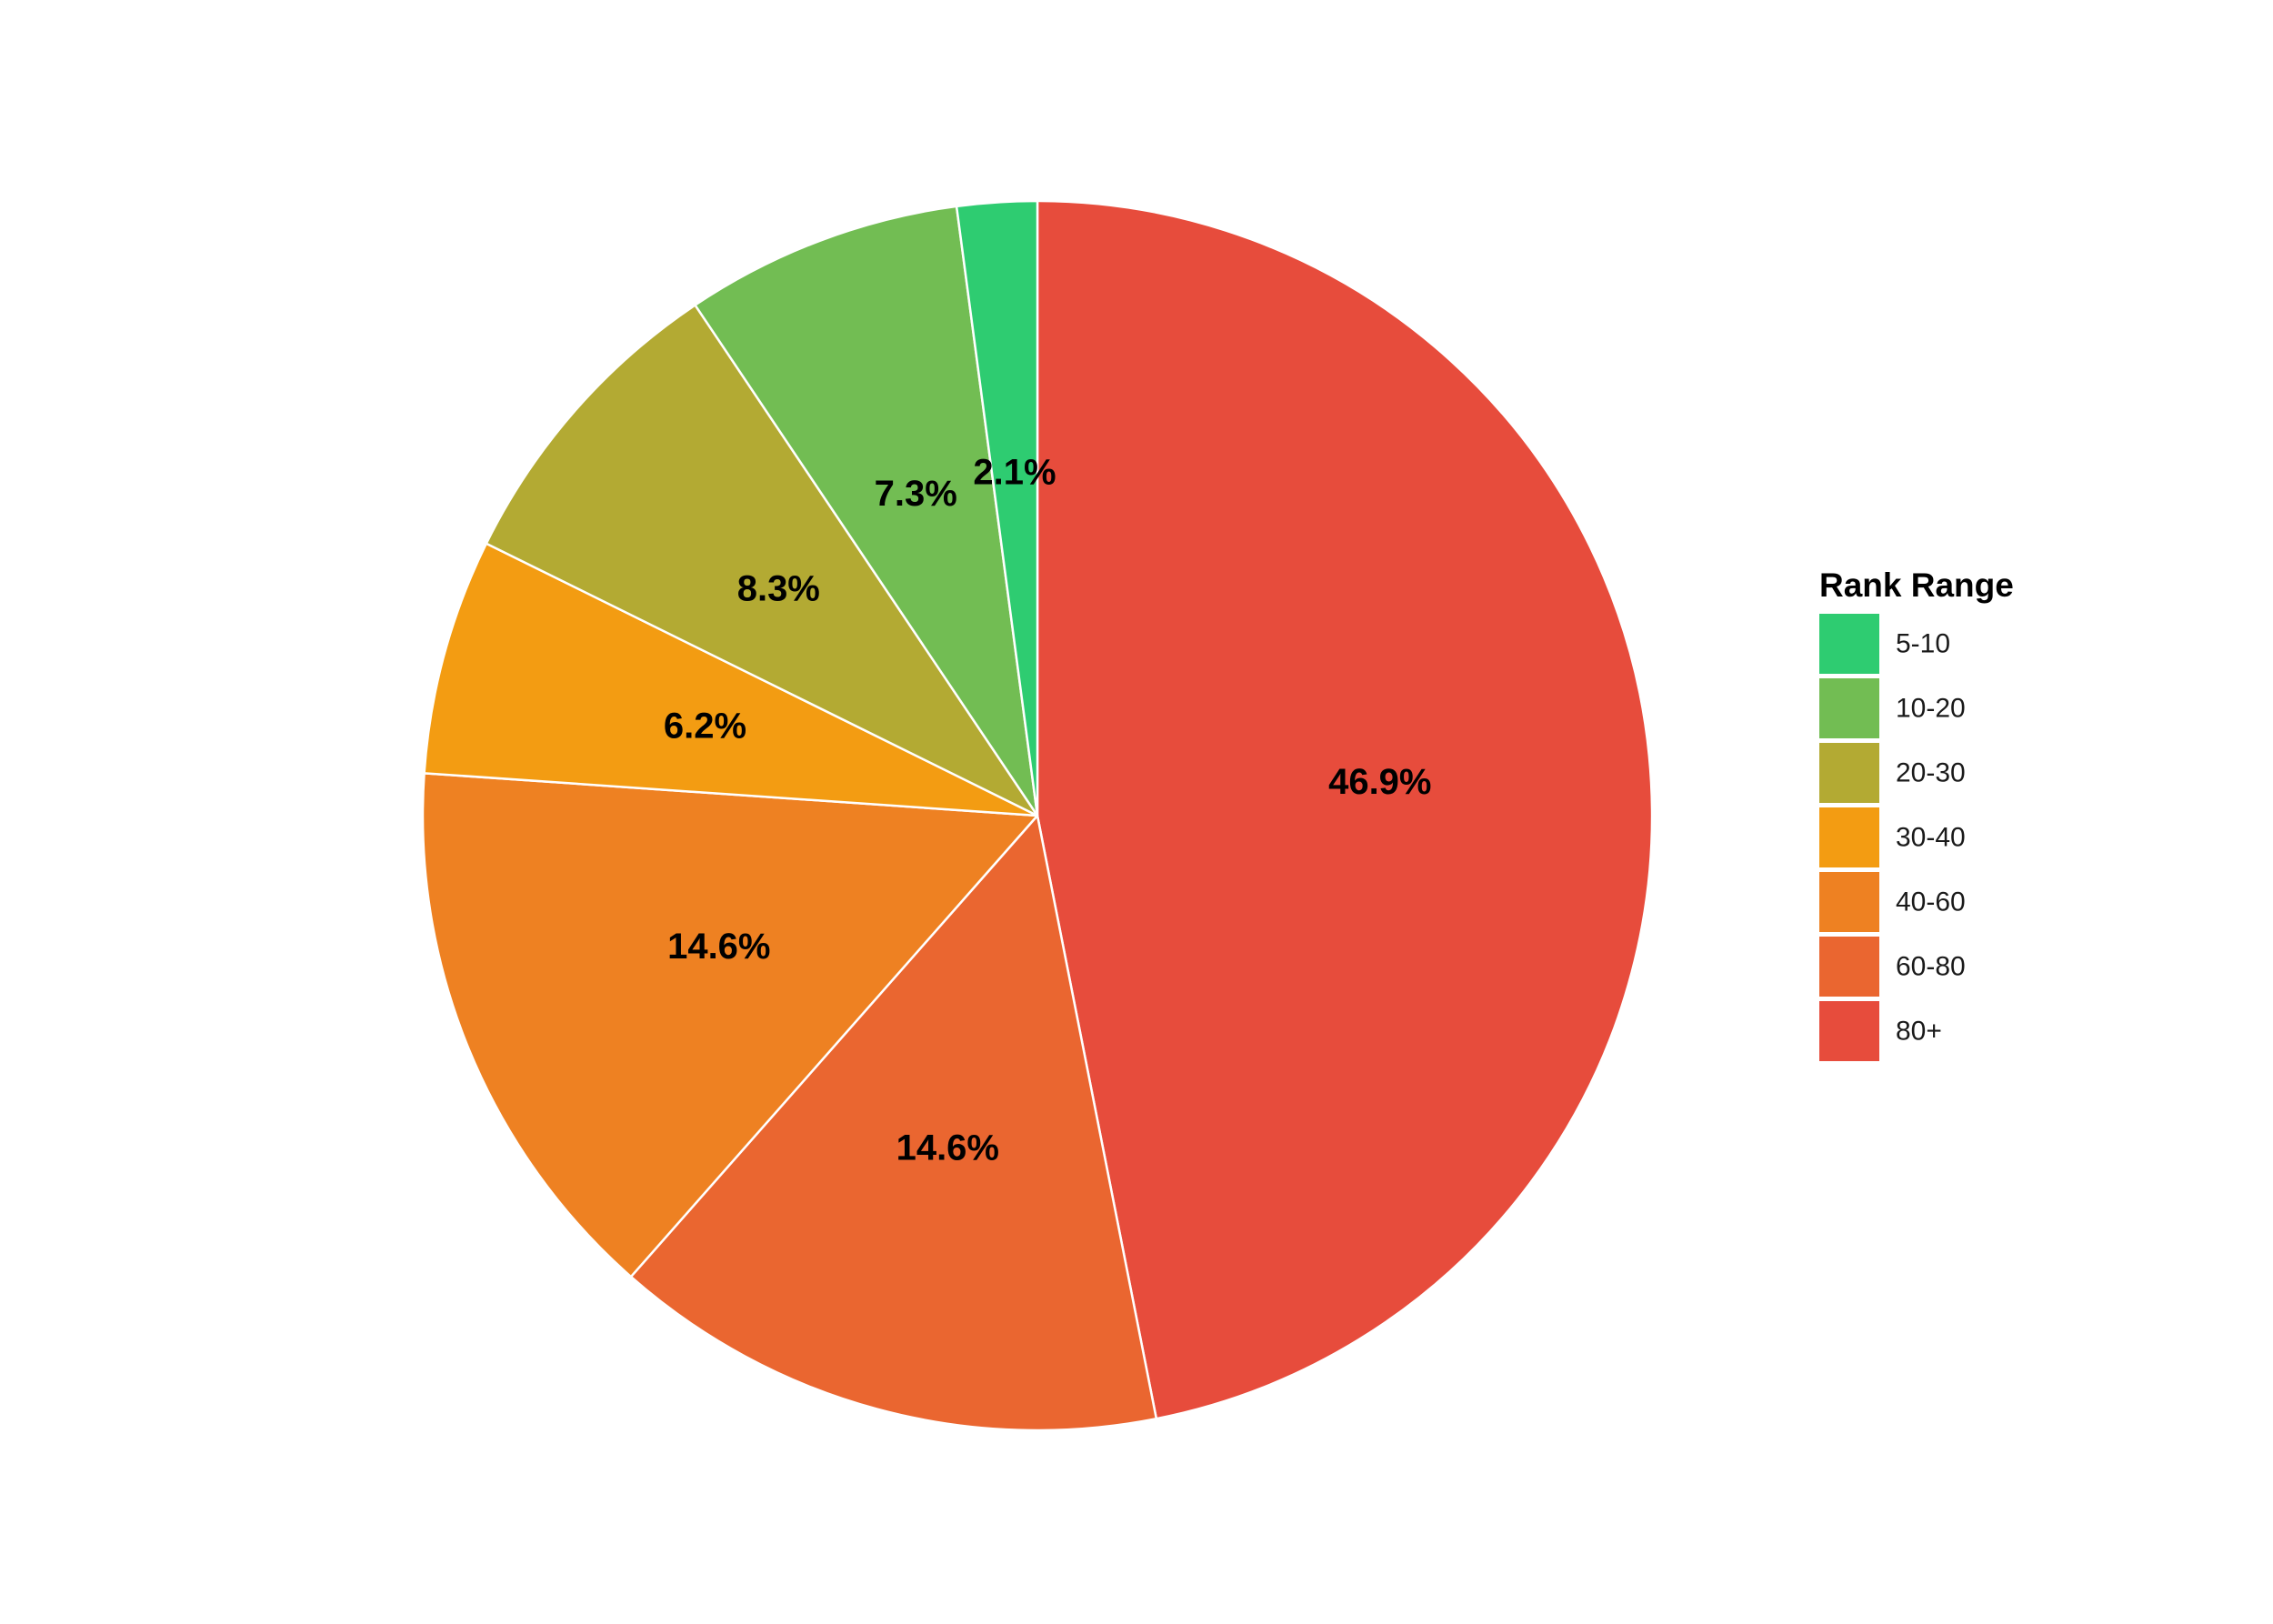 This screenshot has height=1624, width=2273. Describe the element at coordinates (1931, 967) in the screenshot. I see `legend-label-60-80: 60-80` at that location.